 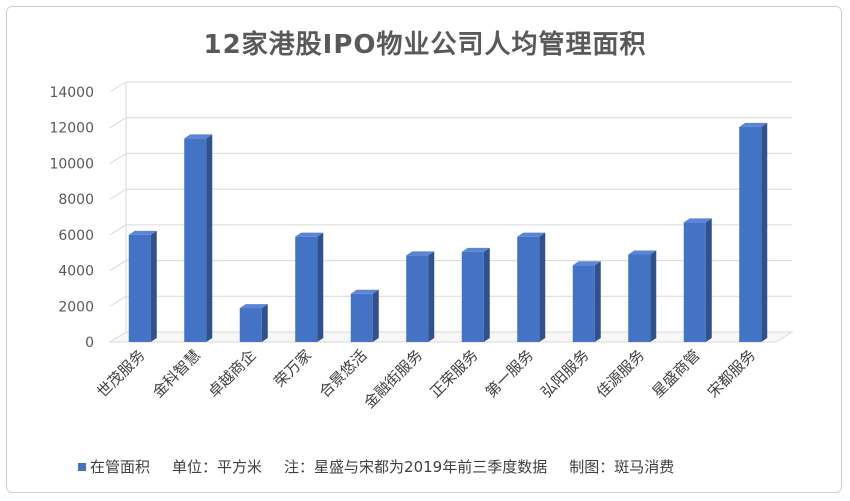 I want to click on x-category-label: 第一服务, so click(x=509, y=373).